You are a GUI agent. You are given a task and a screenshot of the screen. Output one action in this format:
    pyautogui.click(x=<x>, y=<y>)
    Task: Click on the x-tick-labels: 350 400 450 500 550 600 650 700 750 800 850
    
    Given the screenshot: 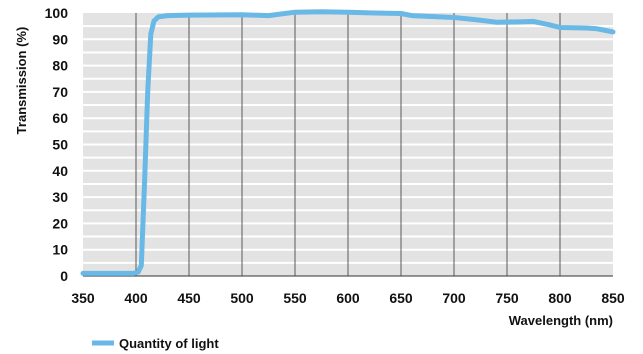 What is the action you would take?
    pyautogui.click(x=348, y=298)
    